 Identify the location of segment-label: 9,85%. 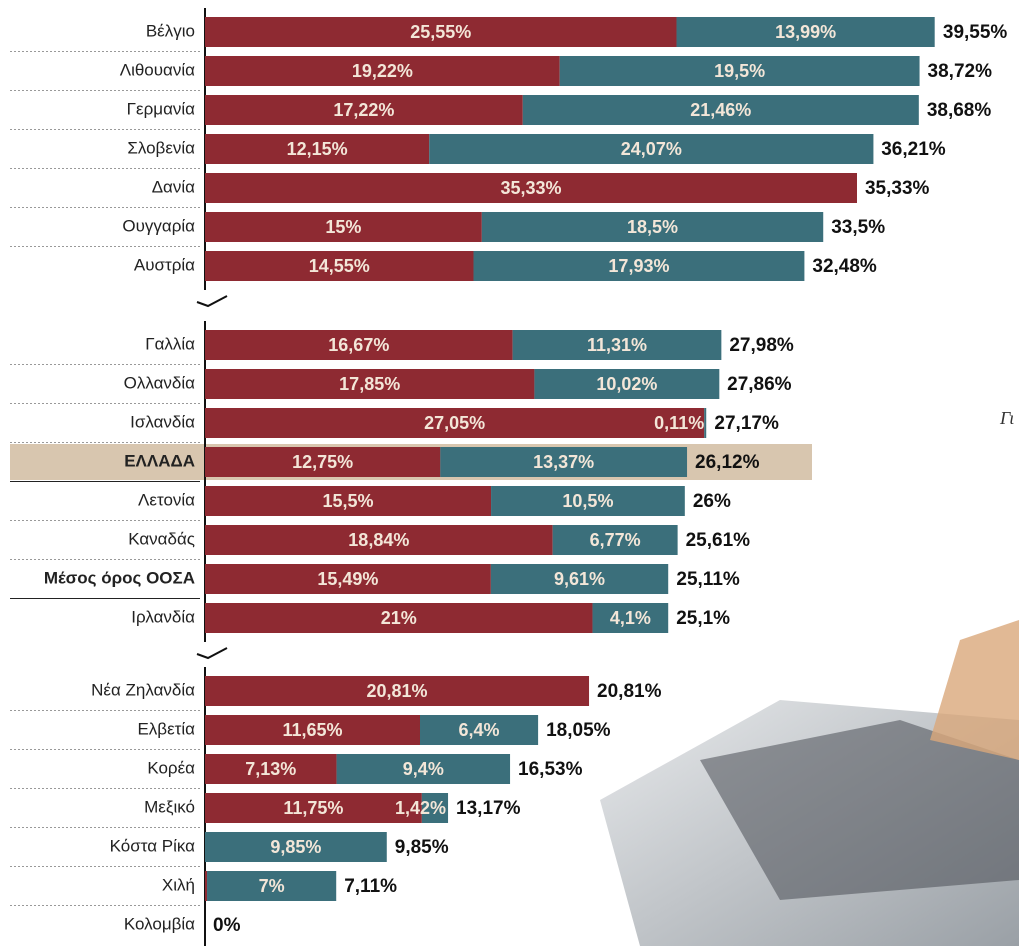
(295, 847).